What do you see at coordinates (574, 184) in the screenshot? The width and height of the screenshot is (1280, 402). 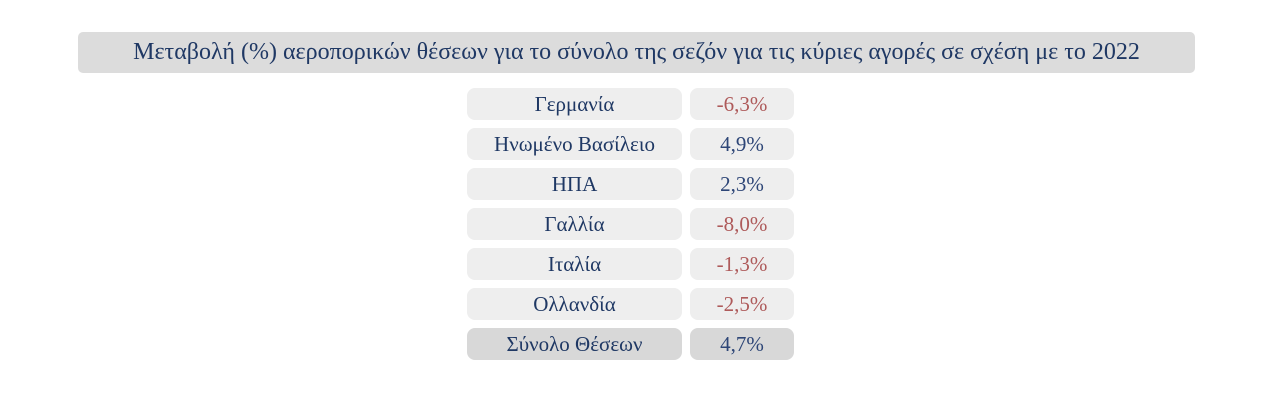 I see `market-label: ΗΠΑ` at bounding box center [574, 184].